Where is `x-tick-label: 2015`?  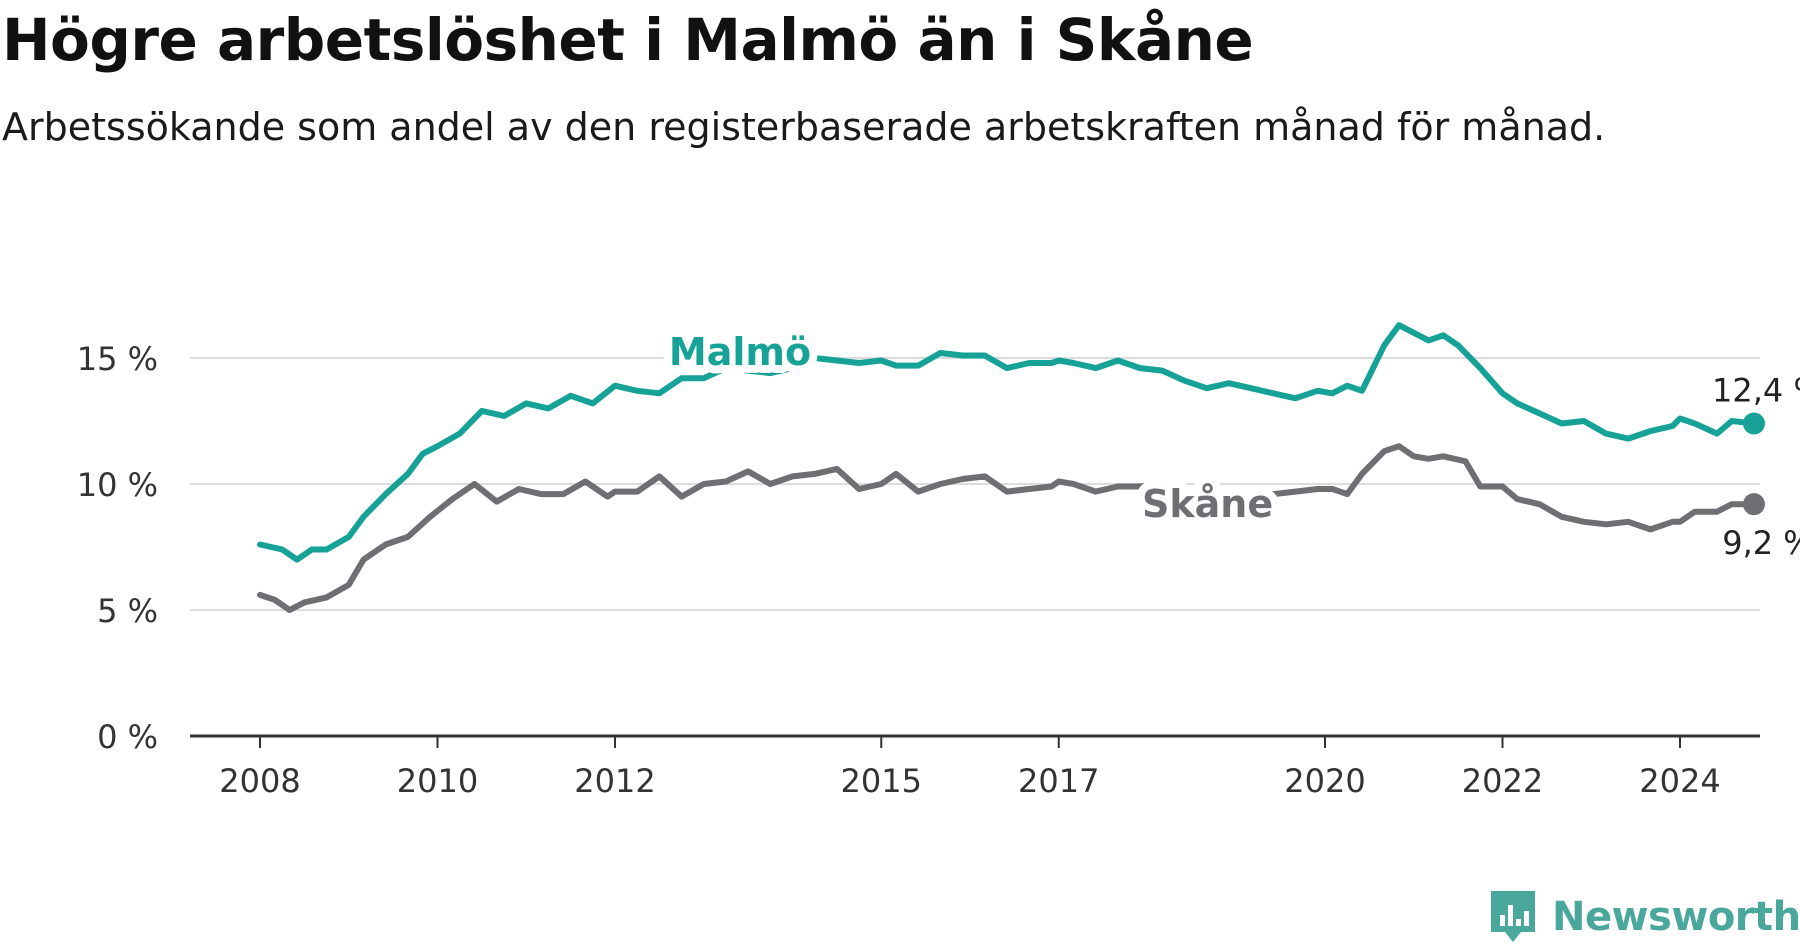 x-tick-label: 2015 is located at coordinates (881, 781).